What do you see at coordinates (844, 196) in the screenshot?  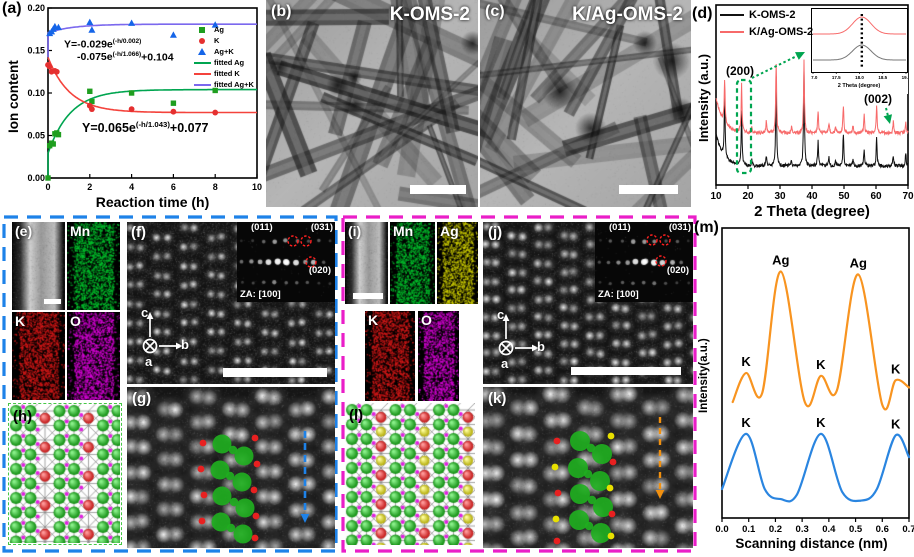 I see `svg-text: 50` at bounding box center [844, 196].